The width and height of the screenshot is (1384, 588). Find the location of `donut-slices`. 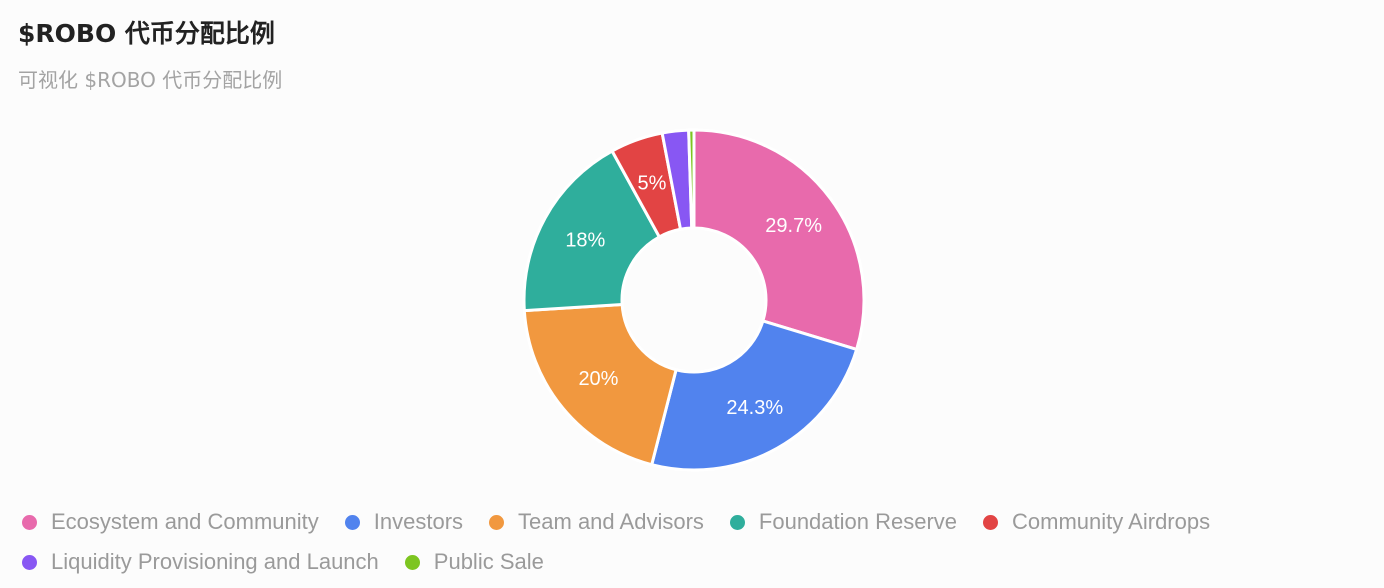

donut-slices is located at coordinates (694, 300).